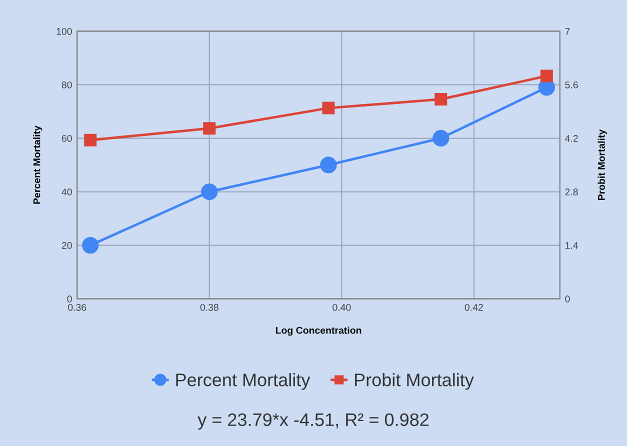 This screenshot has height=446, width=627. What do you see at coordinates (567, 31) in the screenshot?
I see `y2-tick-label: 7` at bounding box center [567, 31].